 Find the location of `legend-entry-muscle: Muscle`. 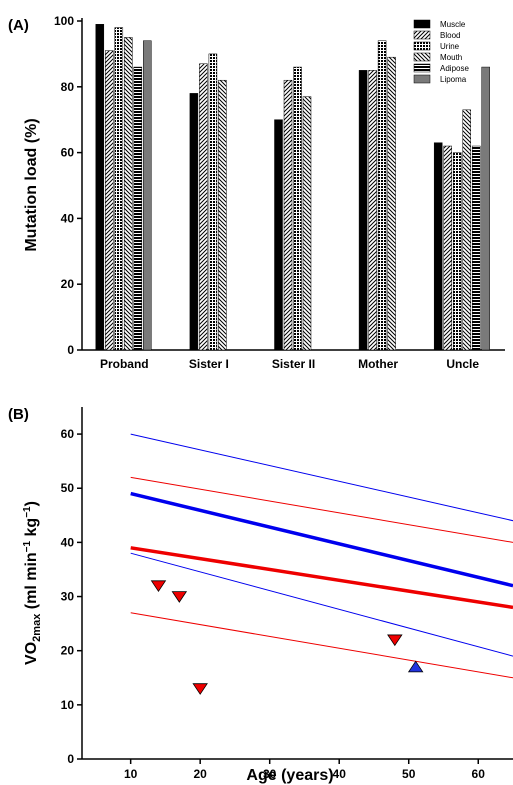

legend-entry-muscle: Muscle is located at coordinates (453, 24).